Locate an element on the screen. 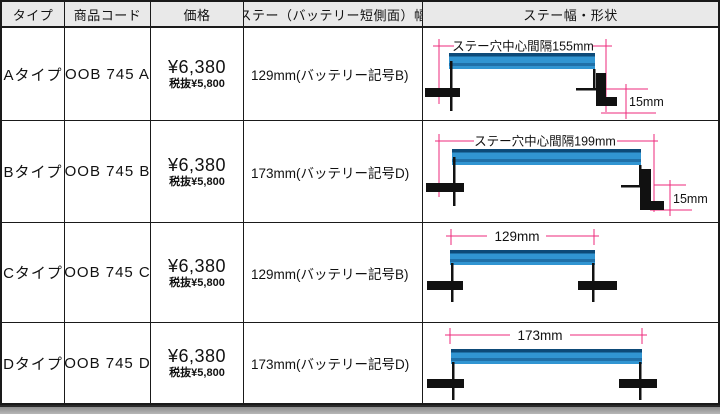 This screenshot has width=720, height=414. stay-diagram-flat-d: 173mm is located at coordinates (542, 364).